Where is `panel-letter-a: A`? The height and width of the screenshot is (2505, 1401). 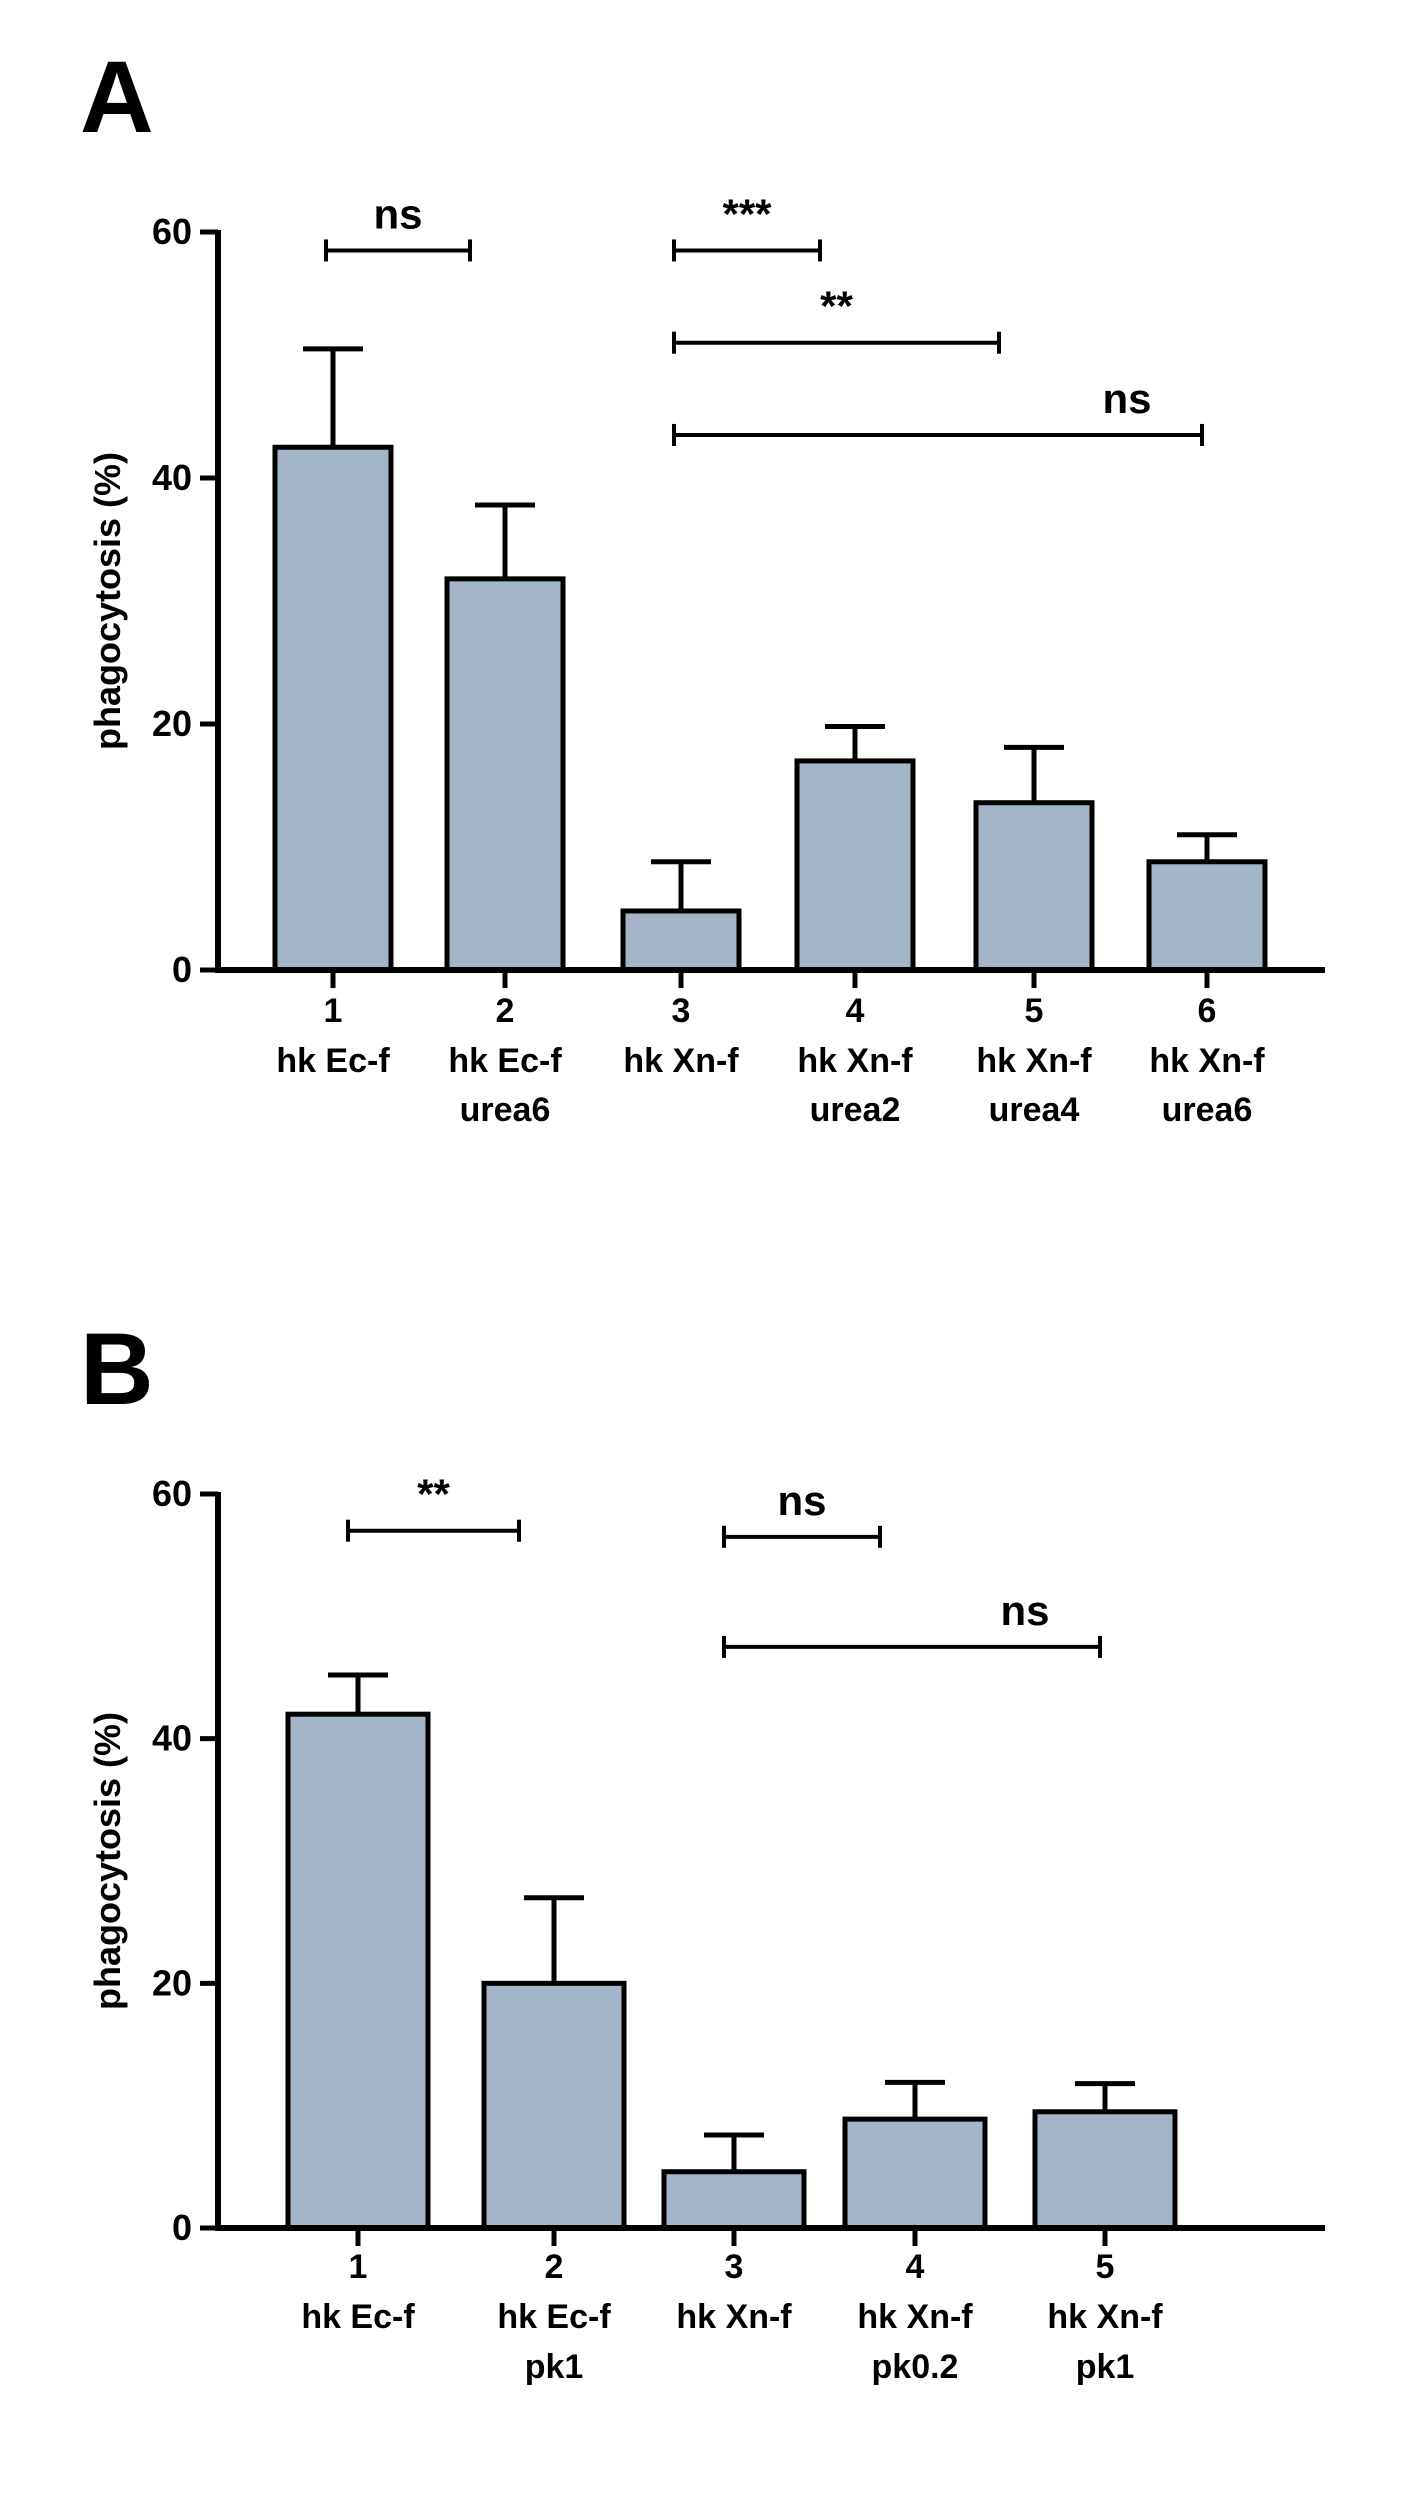
panel-letter-a: A is located at coordinates (117, 97).